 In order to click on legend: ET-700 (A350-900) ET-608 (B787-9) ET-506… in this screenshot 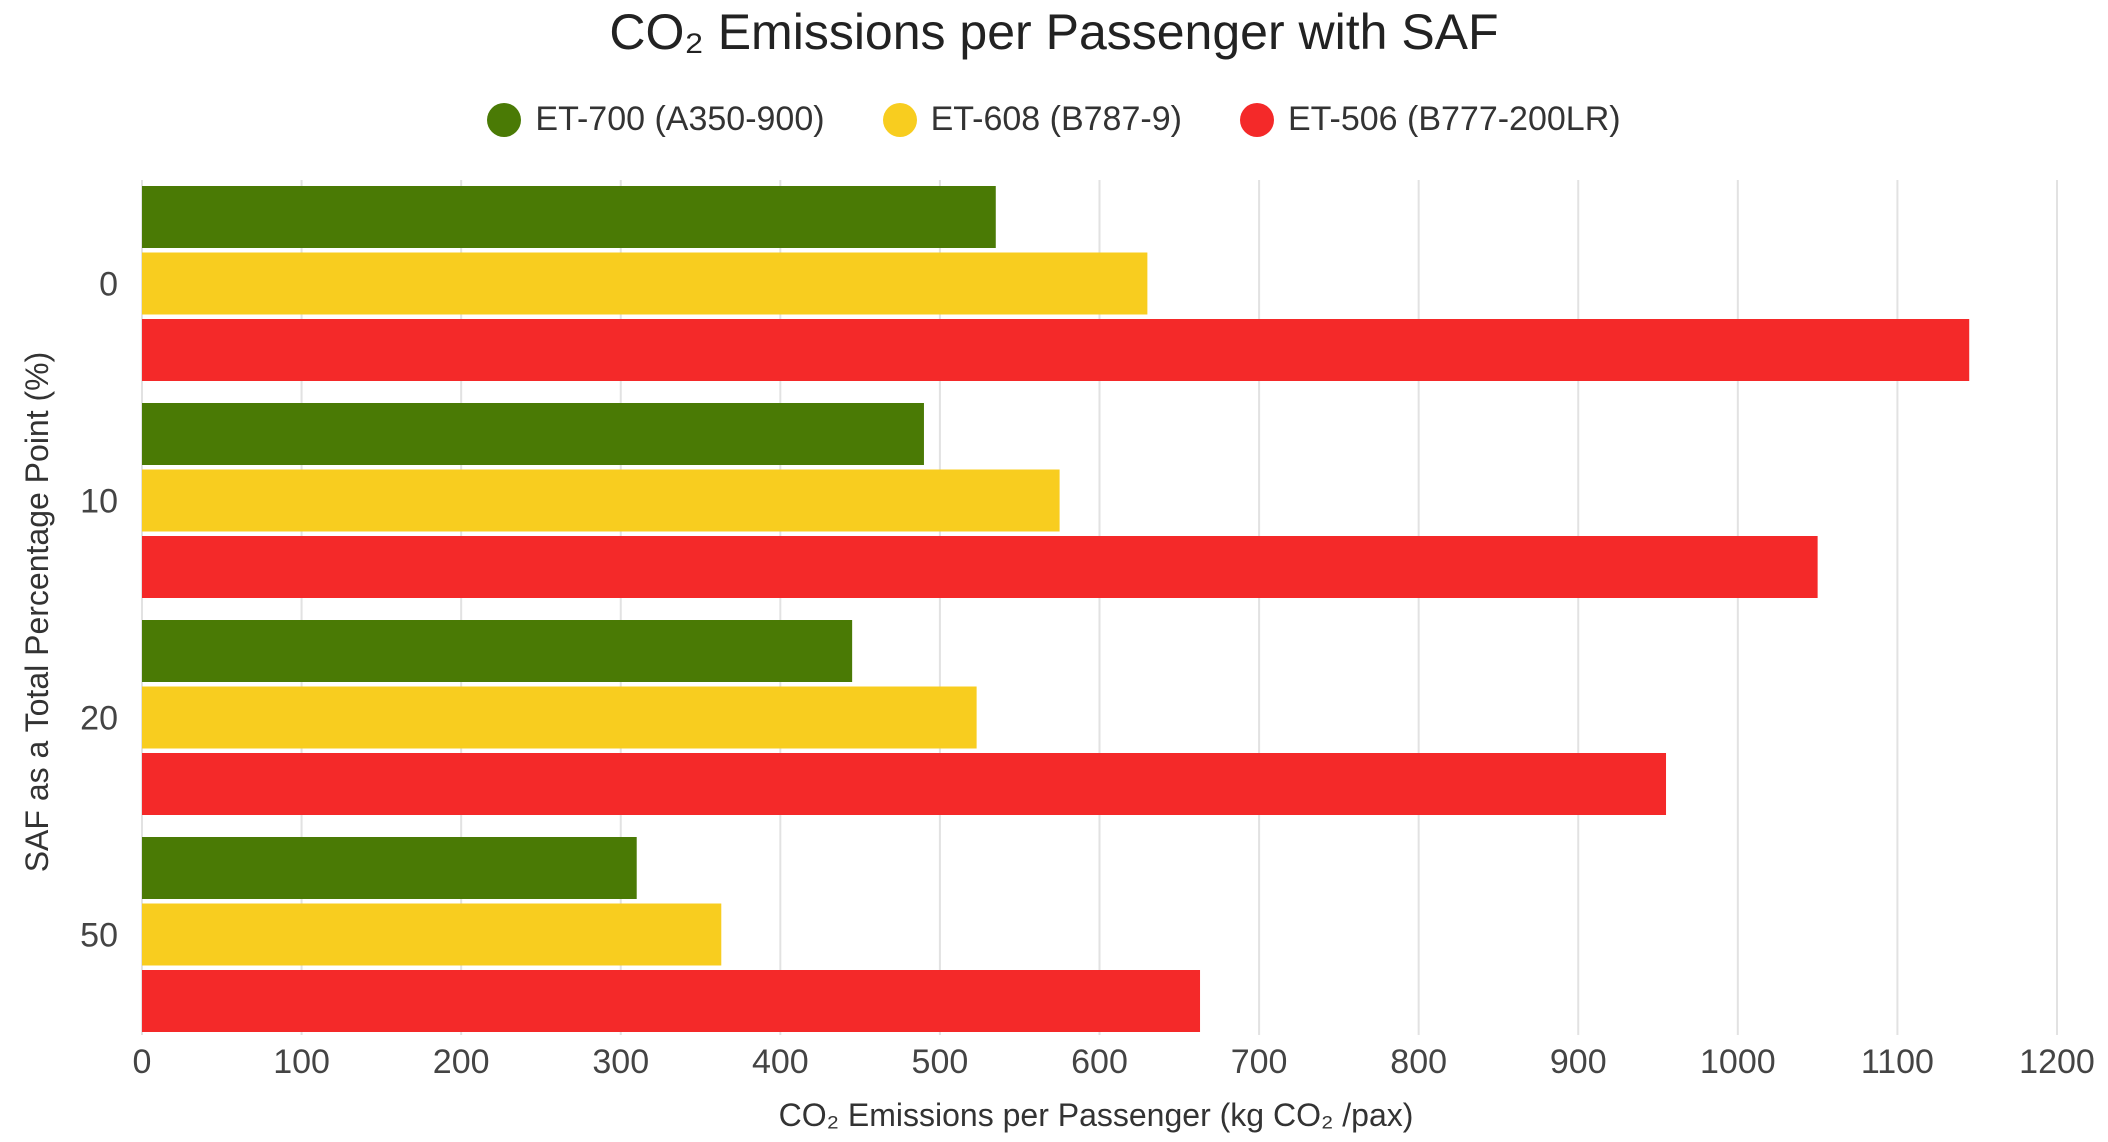, I will do `click(1054, 119)`.